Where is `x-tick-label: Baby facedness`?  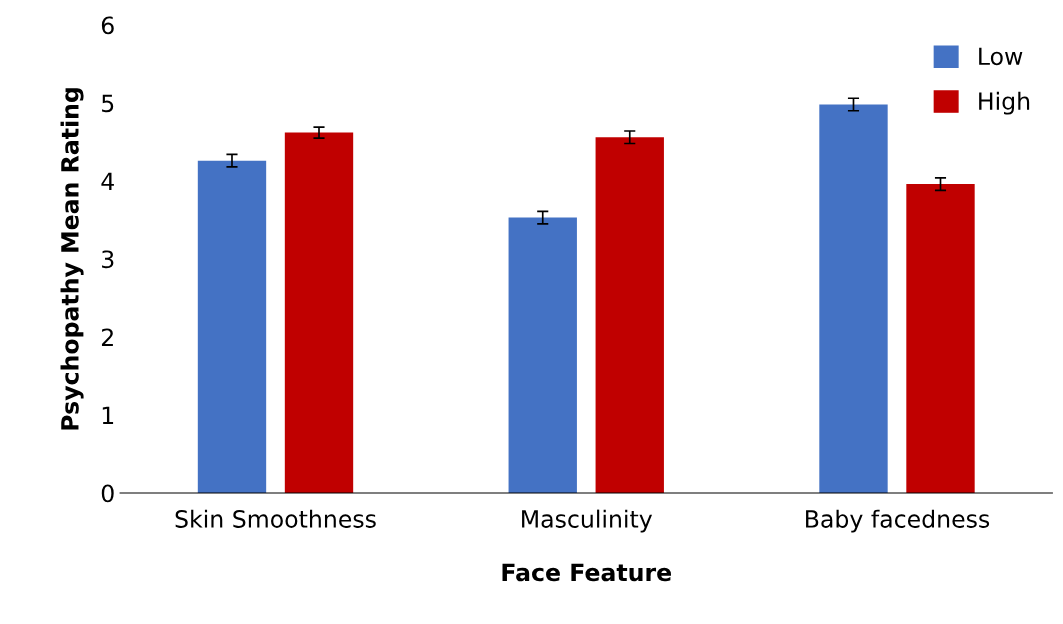
x-tick-label: Baby facedness is located at coordinates (898, 521).